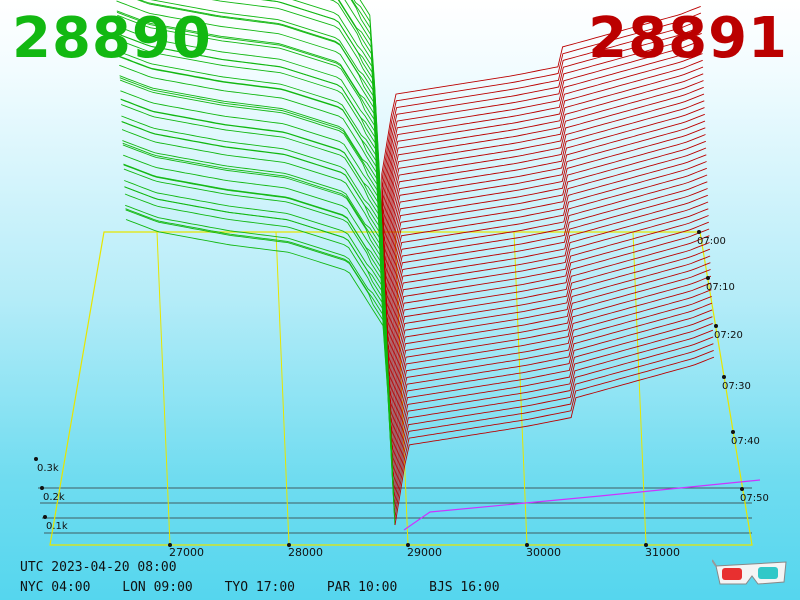 The height and width of the screenshot is (600, 800). Describe the element at coordinates (305, 552) in the screenshot. I see `x-tick-label: 28000` at that location.